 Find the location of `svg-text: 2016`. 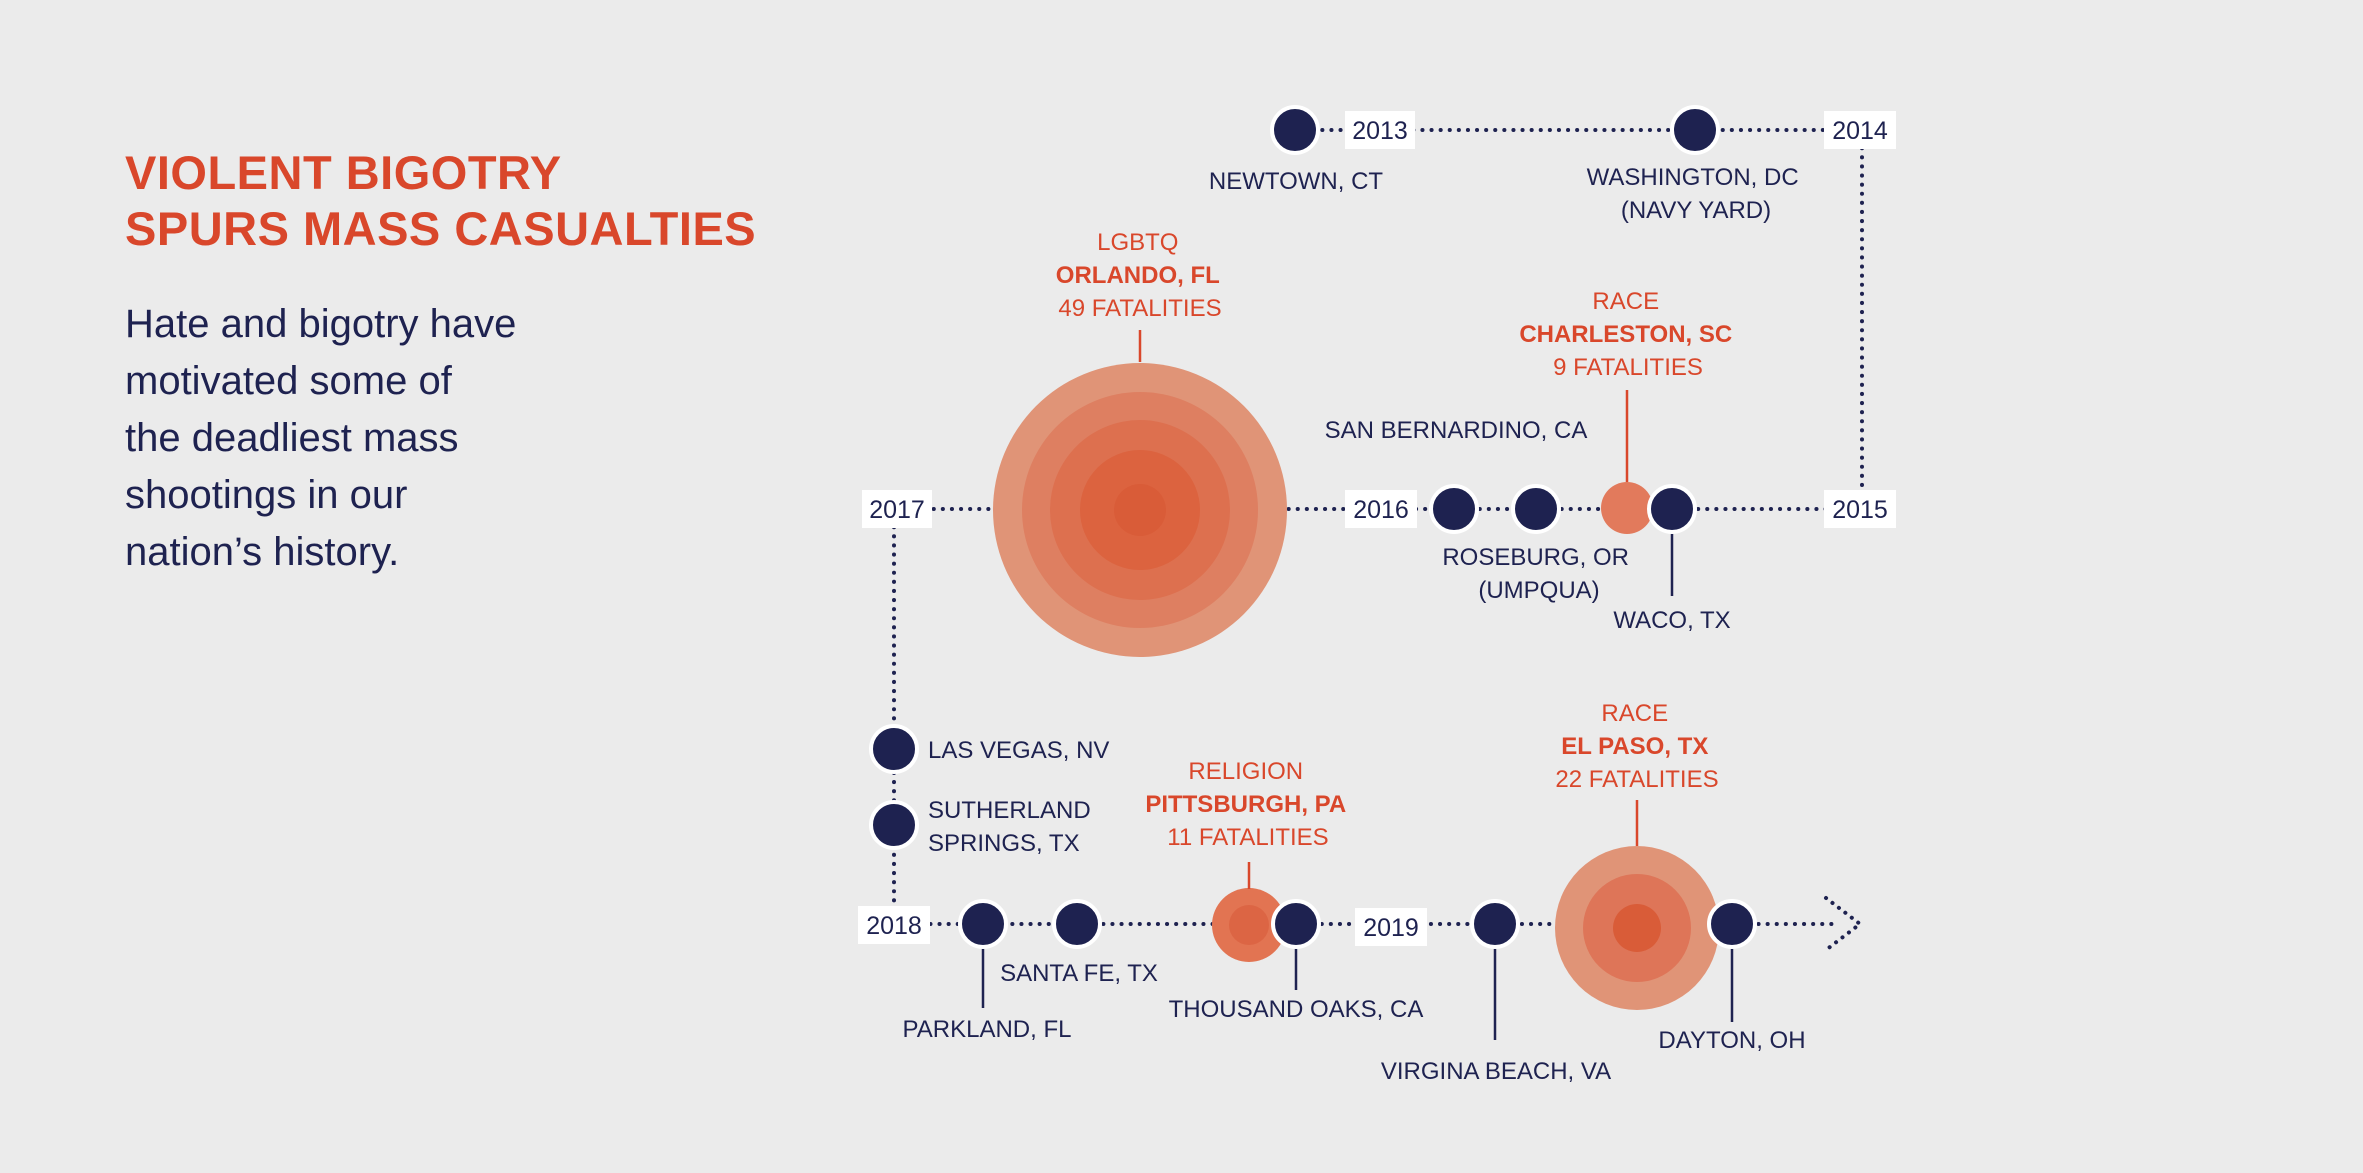

svg-text: 2016 is located at coordinates (1381, 510).